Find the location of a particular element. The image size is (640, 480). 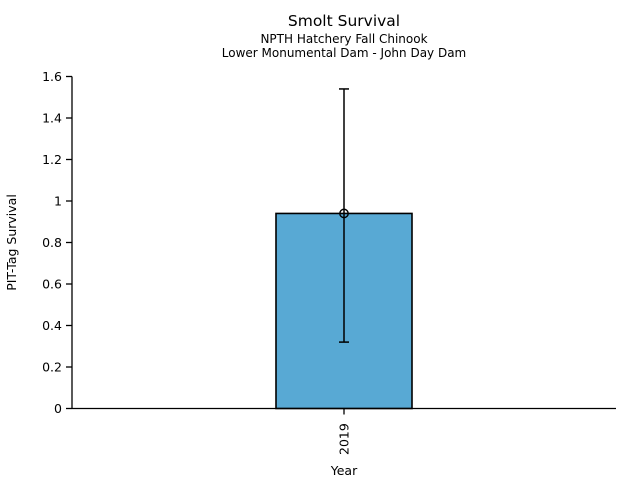

point-marker is located at coordinates (344, 213).